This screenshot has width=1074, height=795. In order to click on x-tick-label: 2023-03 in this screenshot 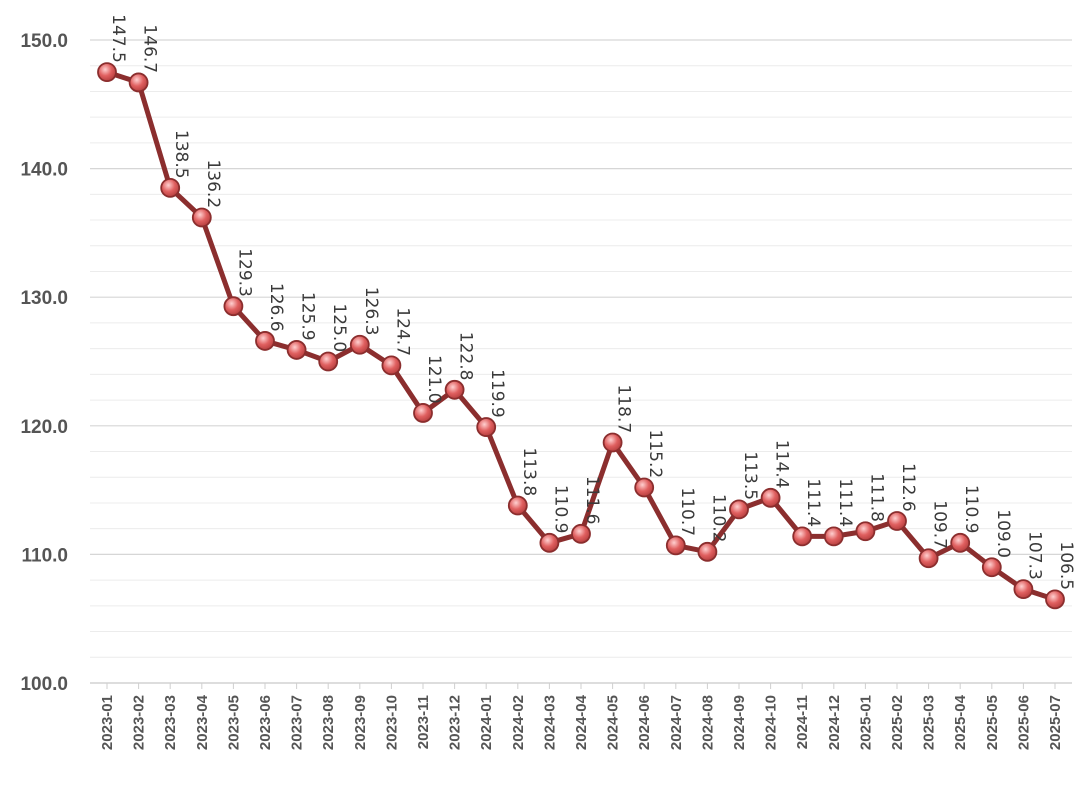, I will do `click(170, 722)`.